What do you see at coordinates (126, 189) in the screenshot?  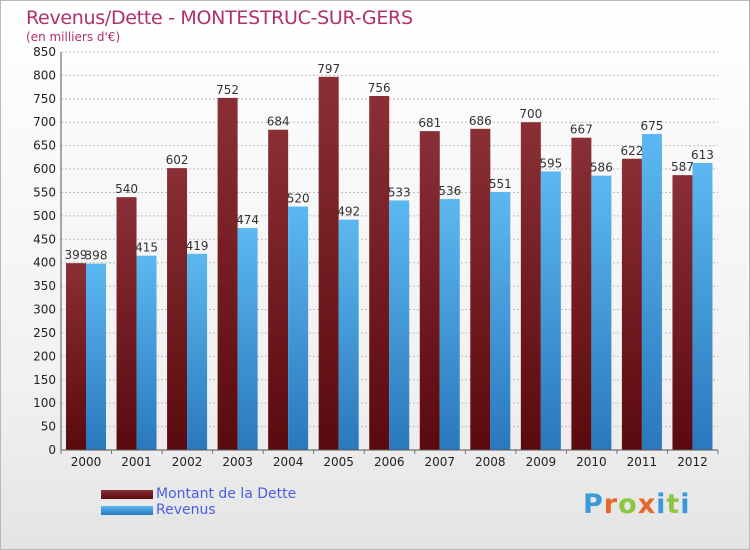 I see `data-label-dette: 540` at bounding box center [126, 189].